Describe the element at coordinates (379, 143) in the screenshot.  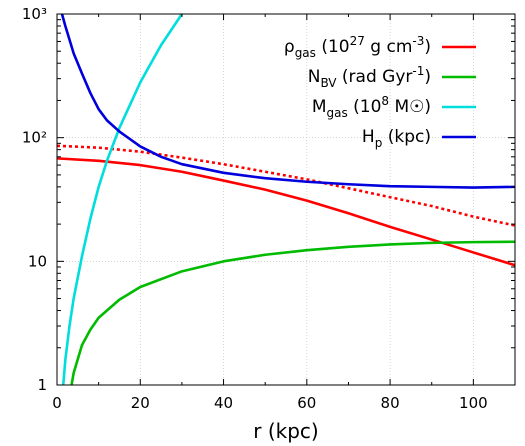
I see `legend-label-part: p` at that location.